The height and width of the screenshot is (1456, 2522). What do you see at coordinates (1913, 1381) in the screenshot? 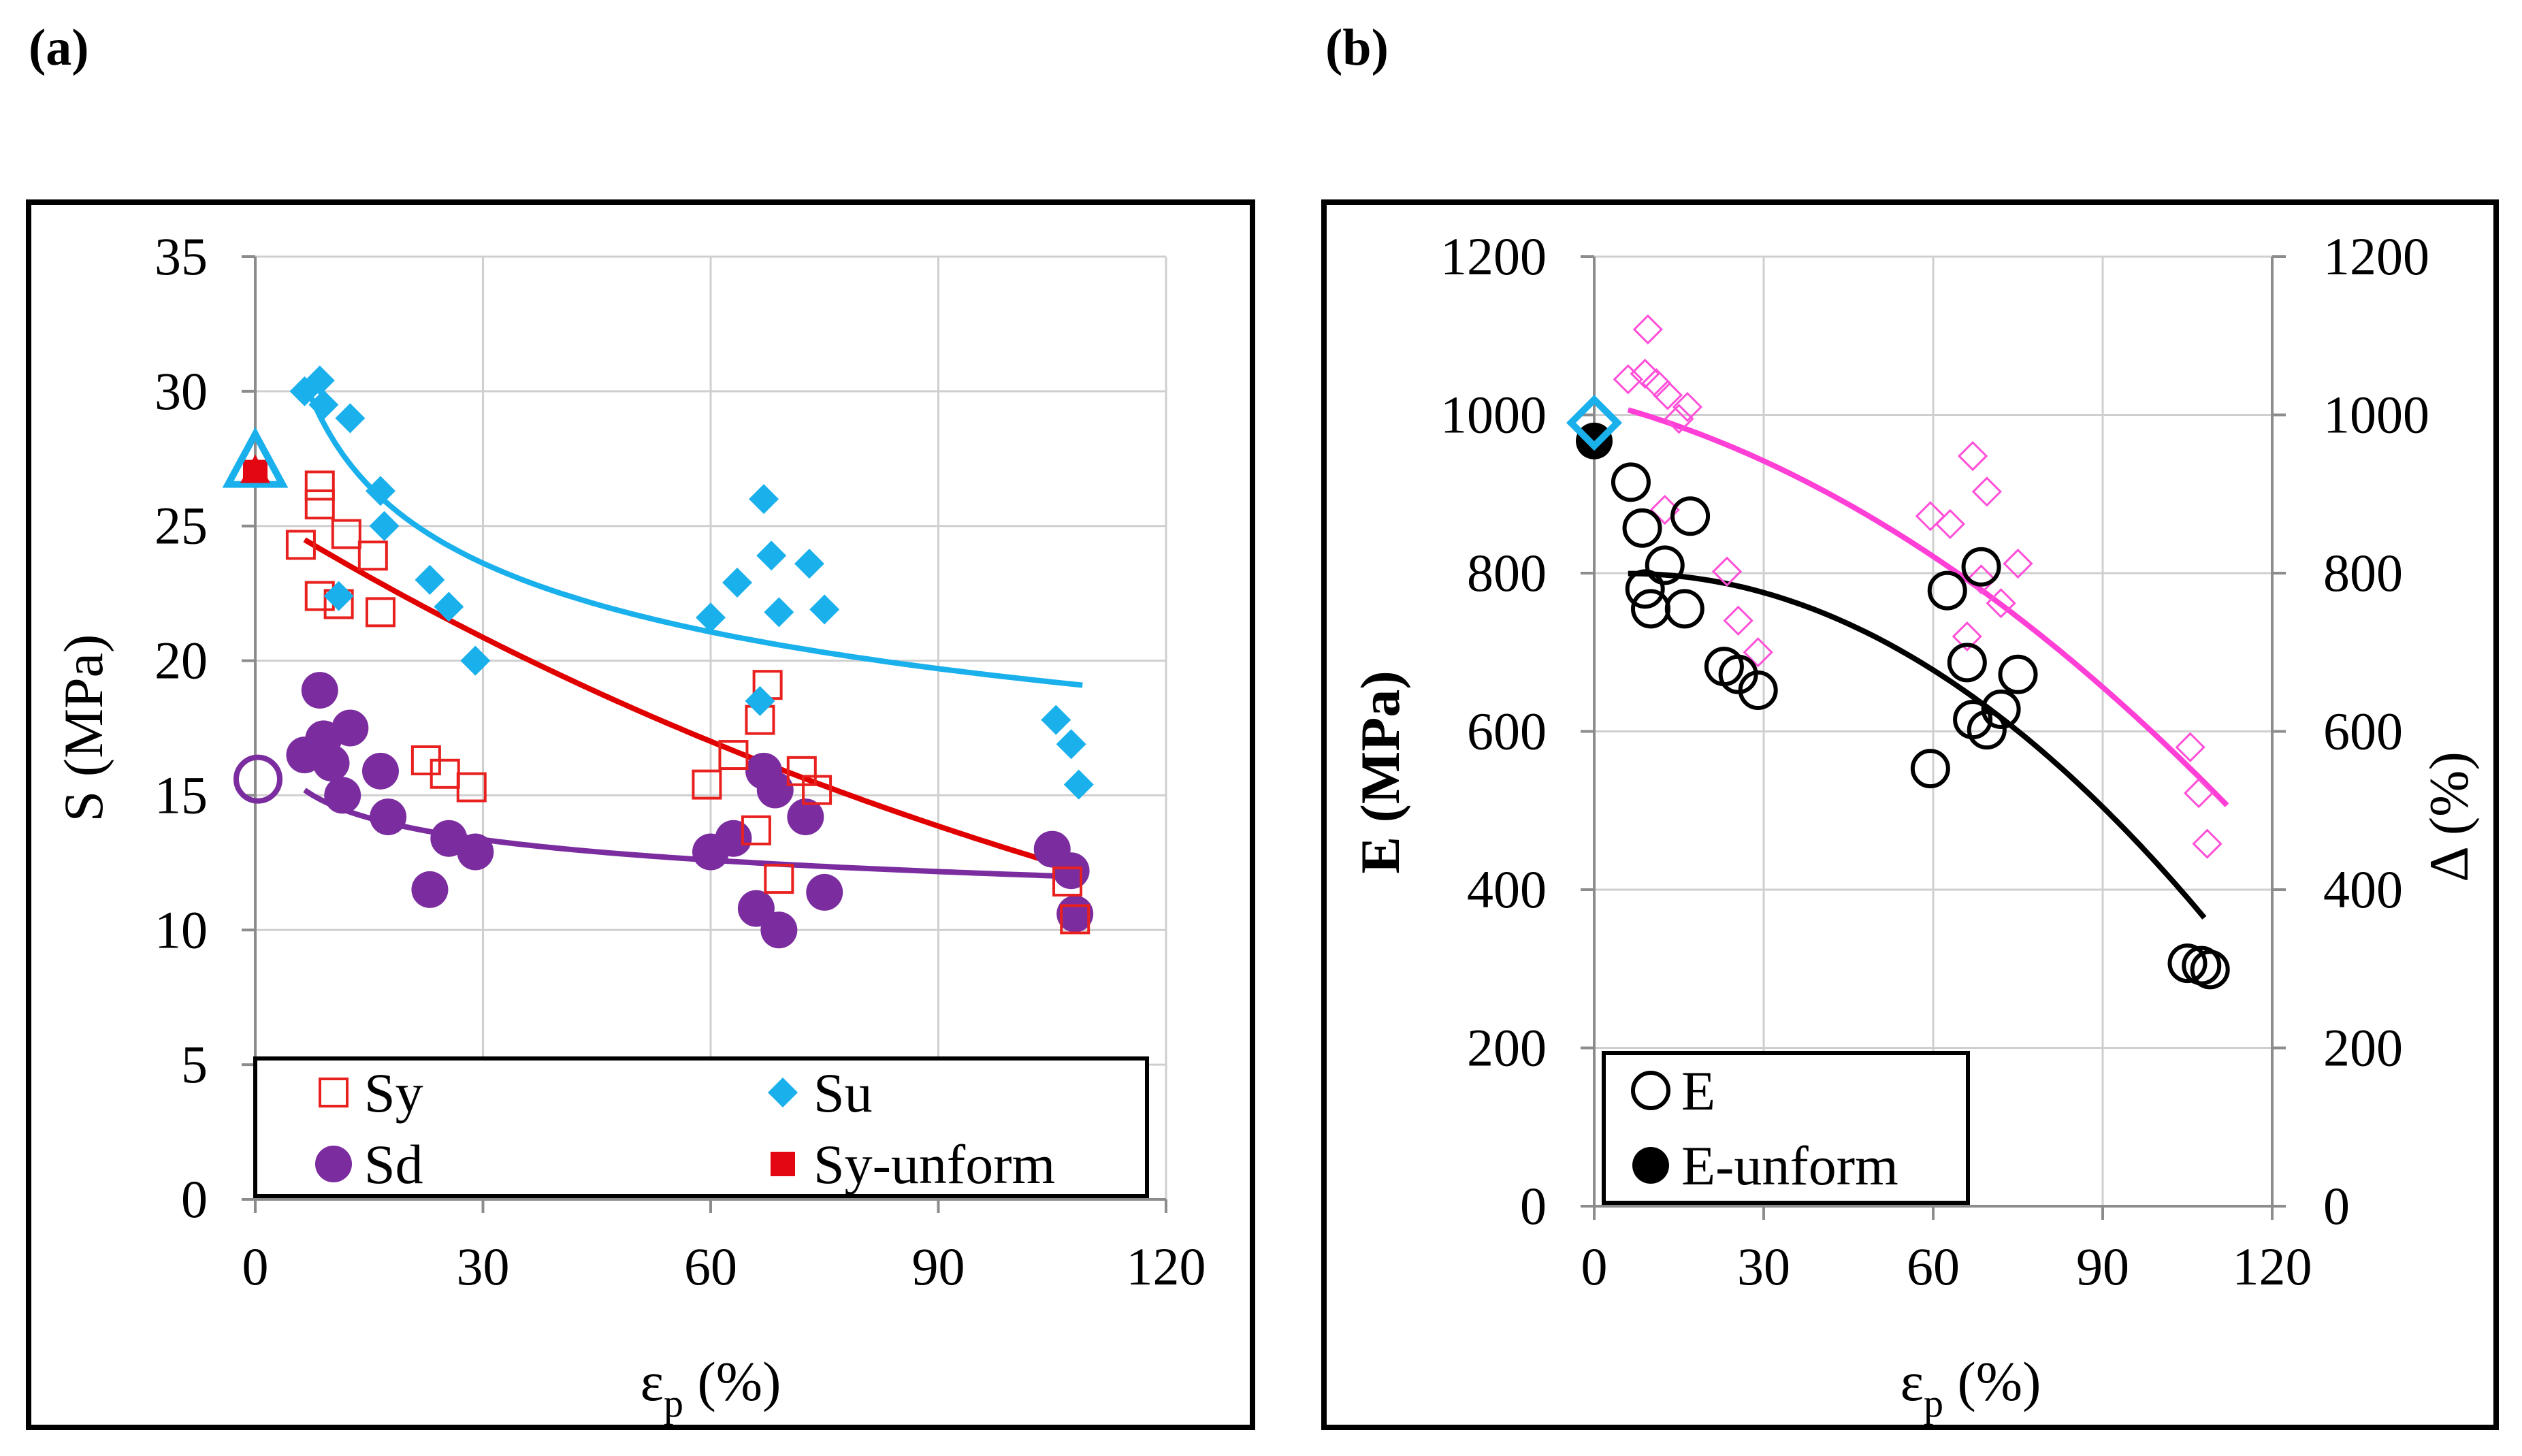
I see `x-axis-title-symbol: ε` at bounding box center [1913, 1381].